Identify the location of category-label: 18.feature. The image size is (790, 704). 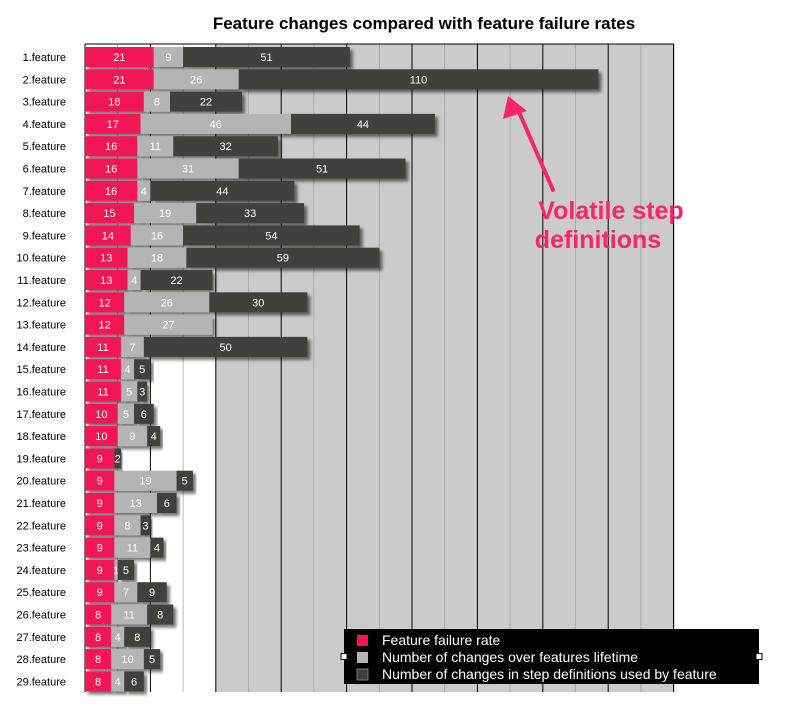
(41, 437).